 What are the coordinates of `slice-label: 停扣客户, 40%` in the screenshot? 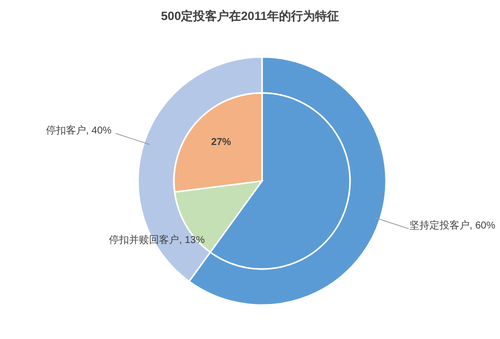 It's located at (79, 130).